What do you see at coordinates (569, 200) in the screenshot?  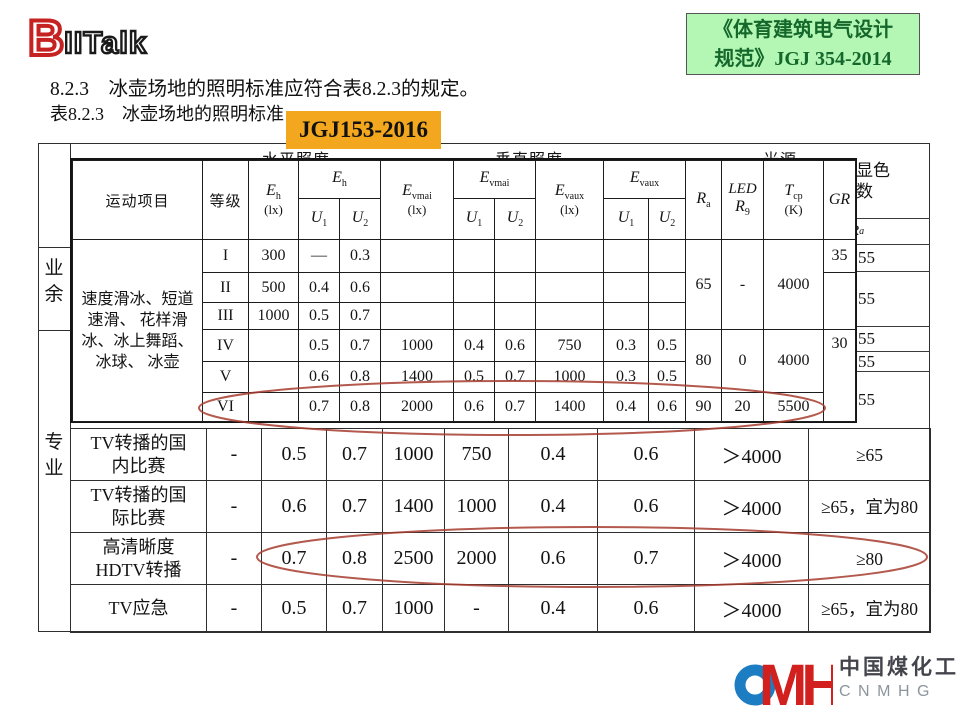 I see `col-header-evaux: Evaux (lx)` at bounding box center [569, 200].